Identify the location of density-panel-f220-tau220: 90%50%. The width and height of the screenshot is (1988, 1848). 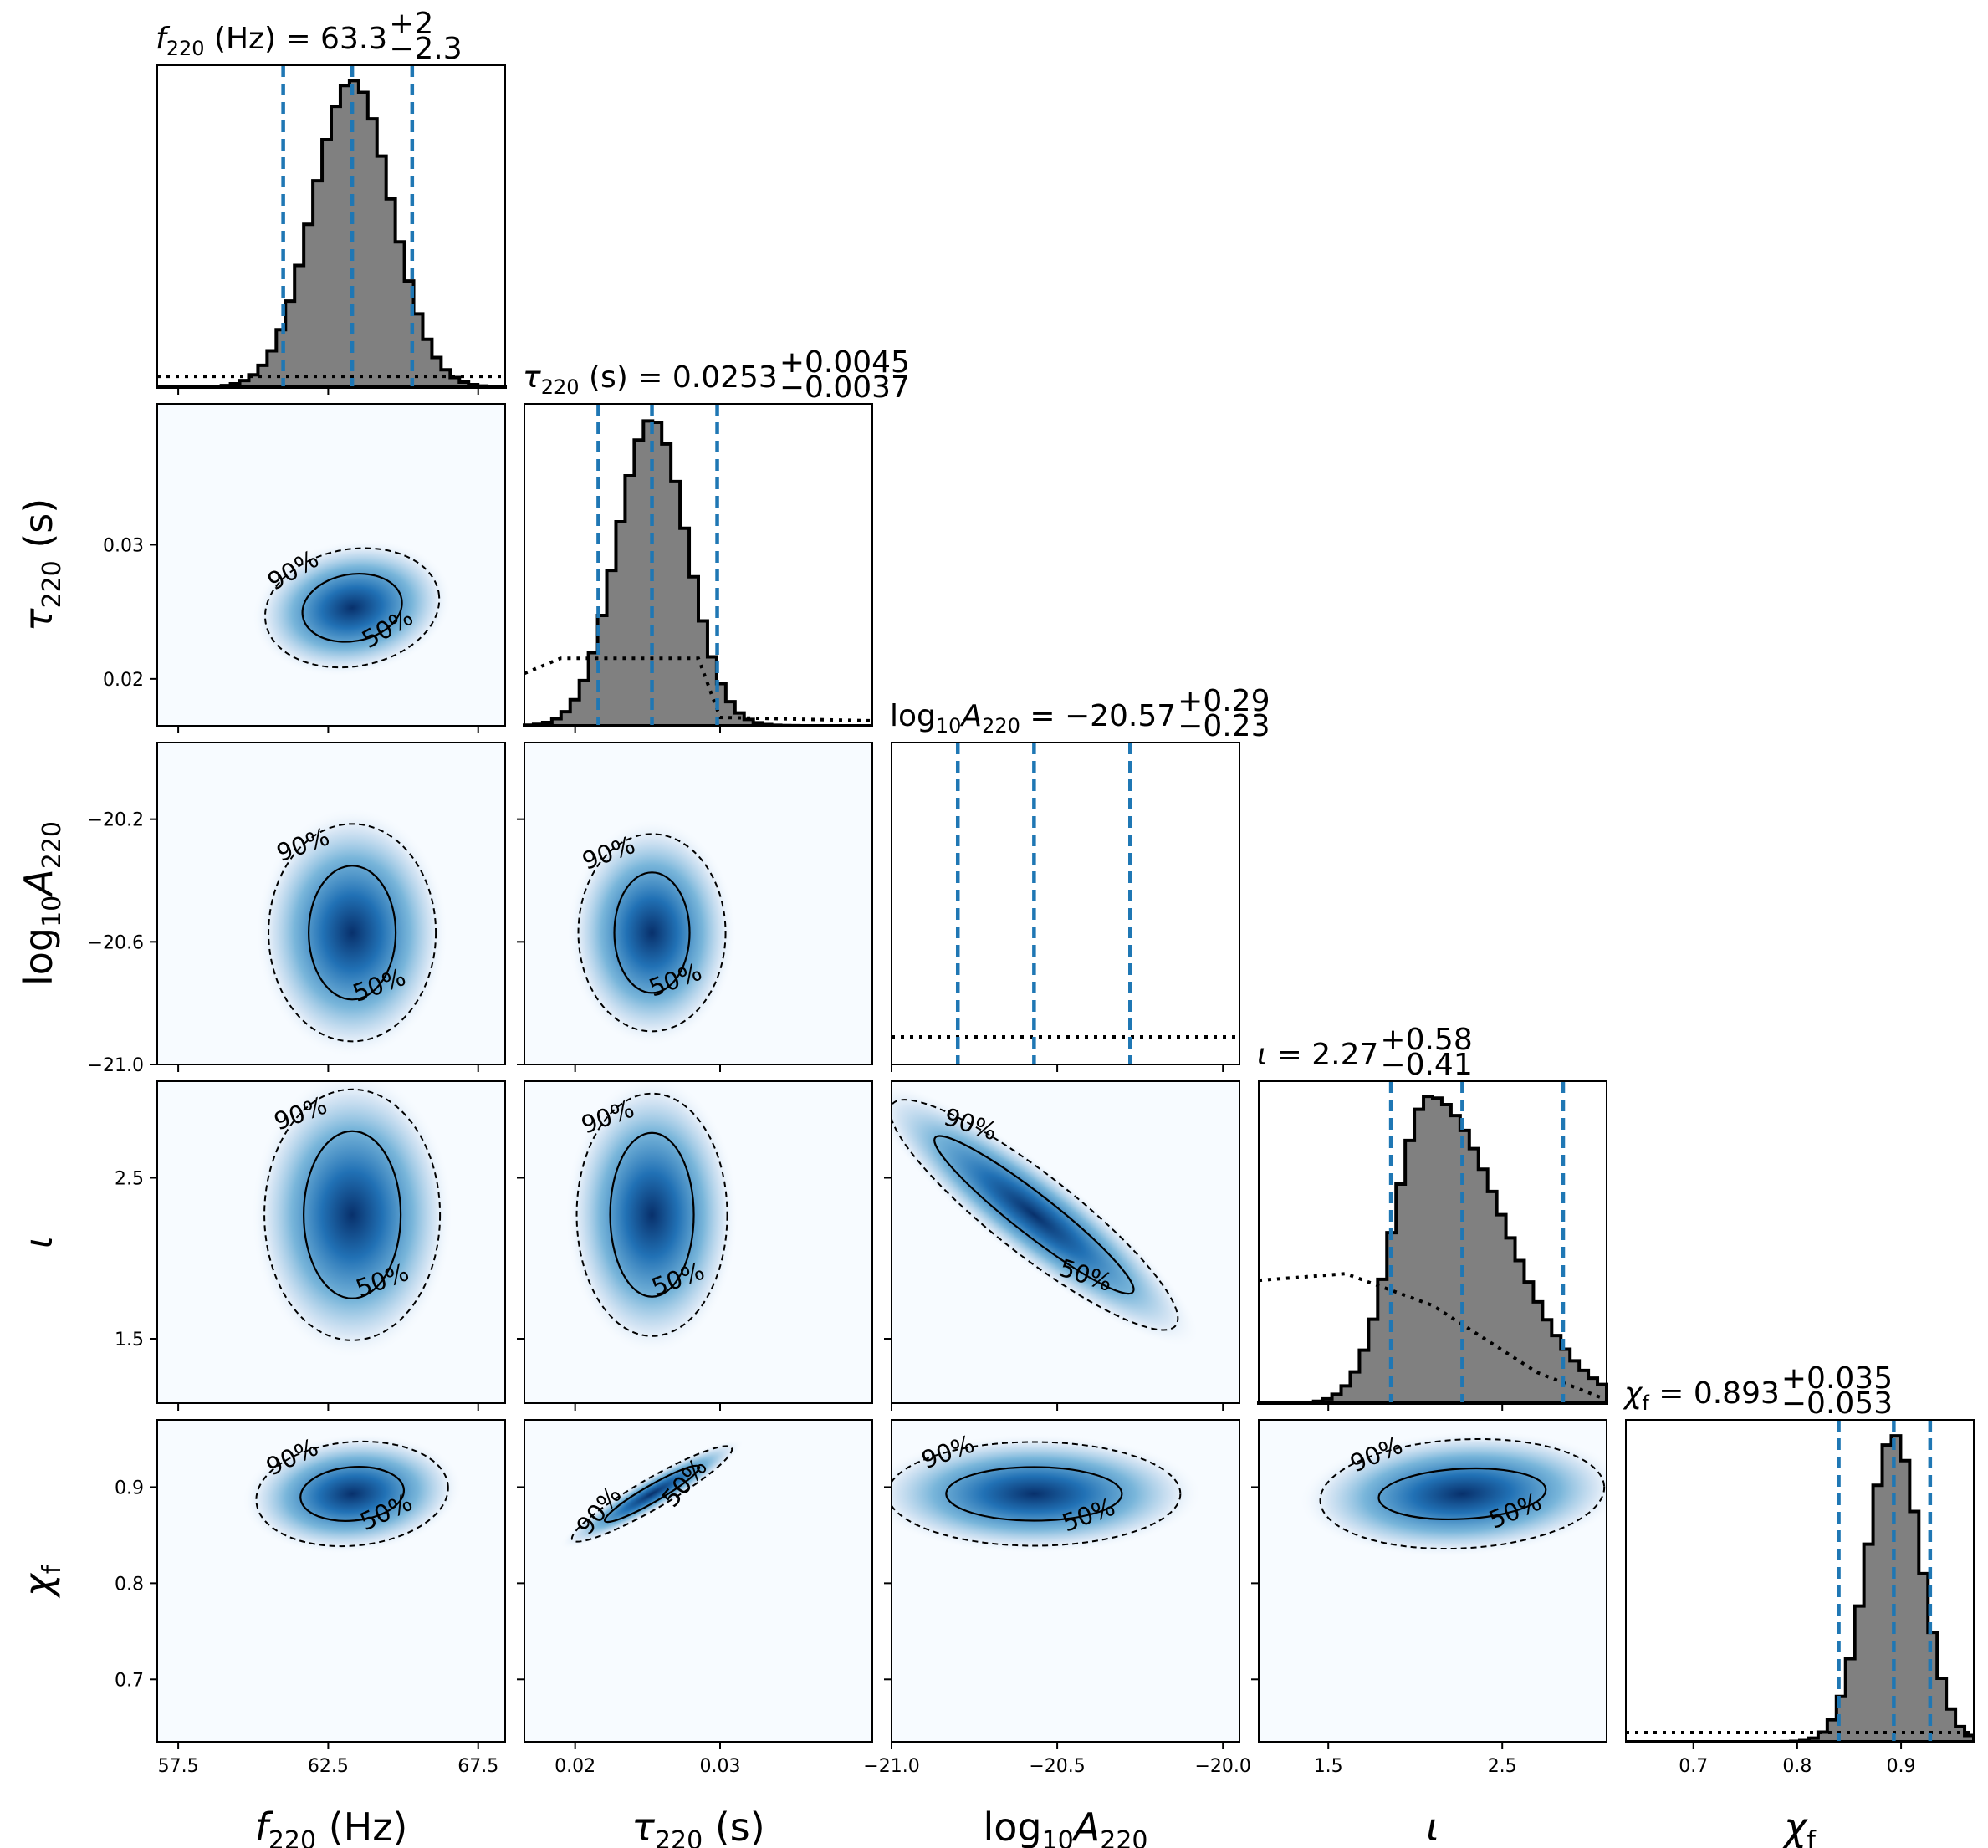
(328, 568).